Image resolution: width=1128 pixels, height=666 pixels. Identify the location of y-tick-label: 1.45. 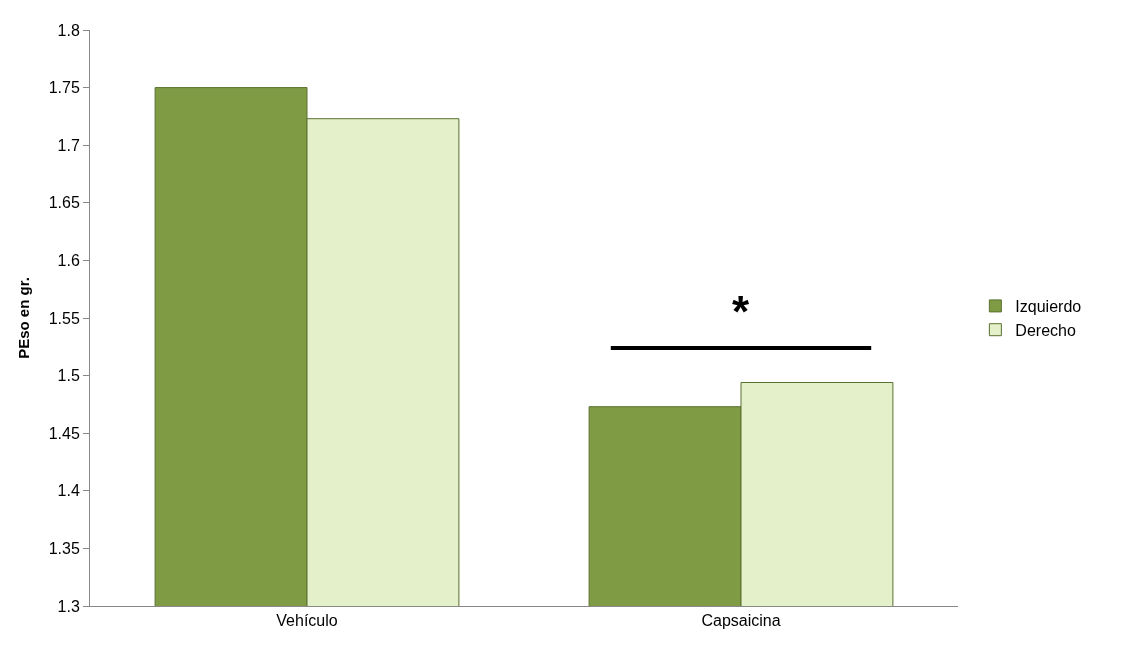
(64, 433).